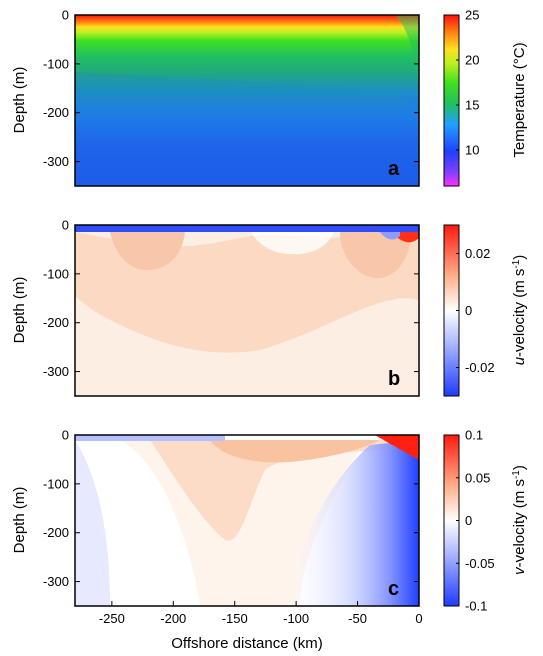  Describe the element at coordinates (349, 523) in the screenshot. I see `v-velocity-negative` at that location.